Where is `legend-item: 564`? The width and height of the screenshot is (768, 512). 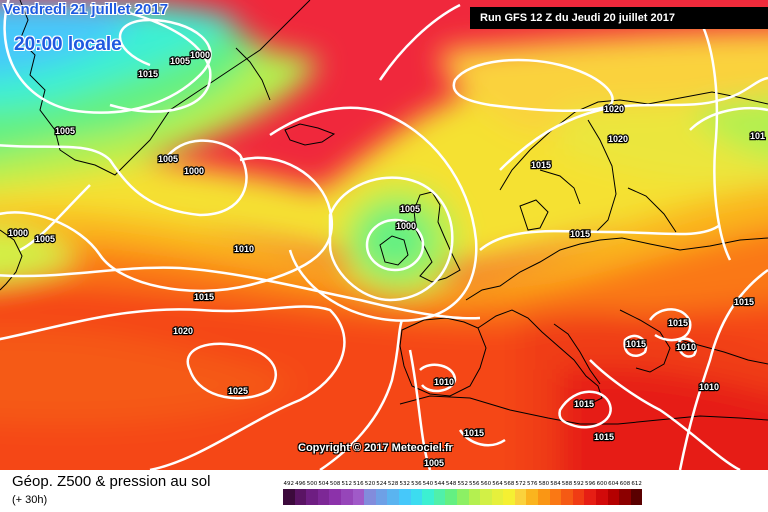
legend-item: 564 is located at coordinates (497, 492).